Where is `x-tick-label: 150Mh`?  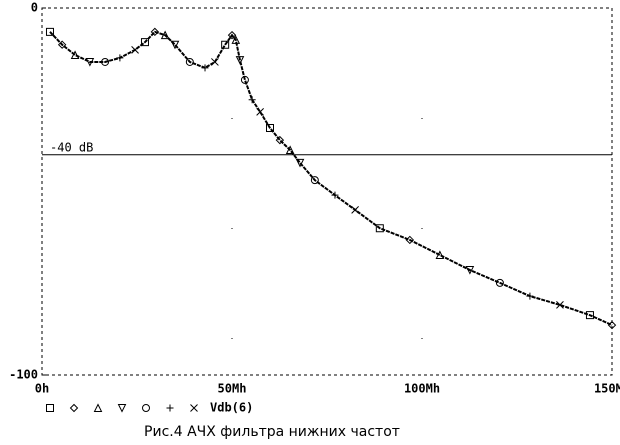
x-tick-label: 150Mh is located at coordinates (607, 389).